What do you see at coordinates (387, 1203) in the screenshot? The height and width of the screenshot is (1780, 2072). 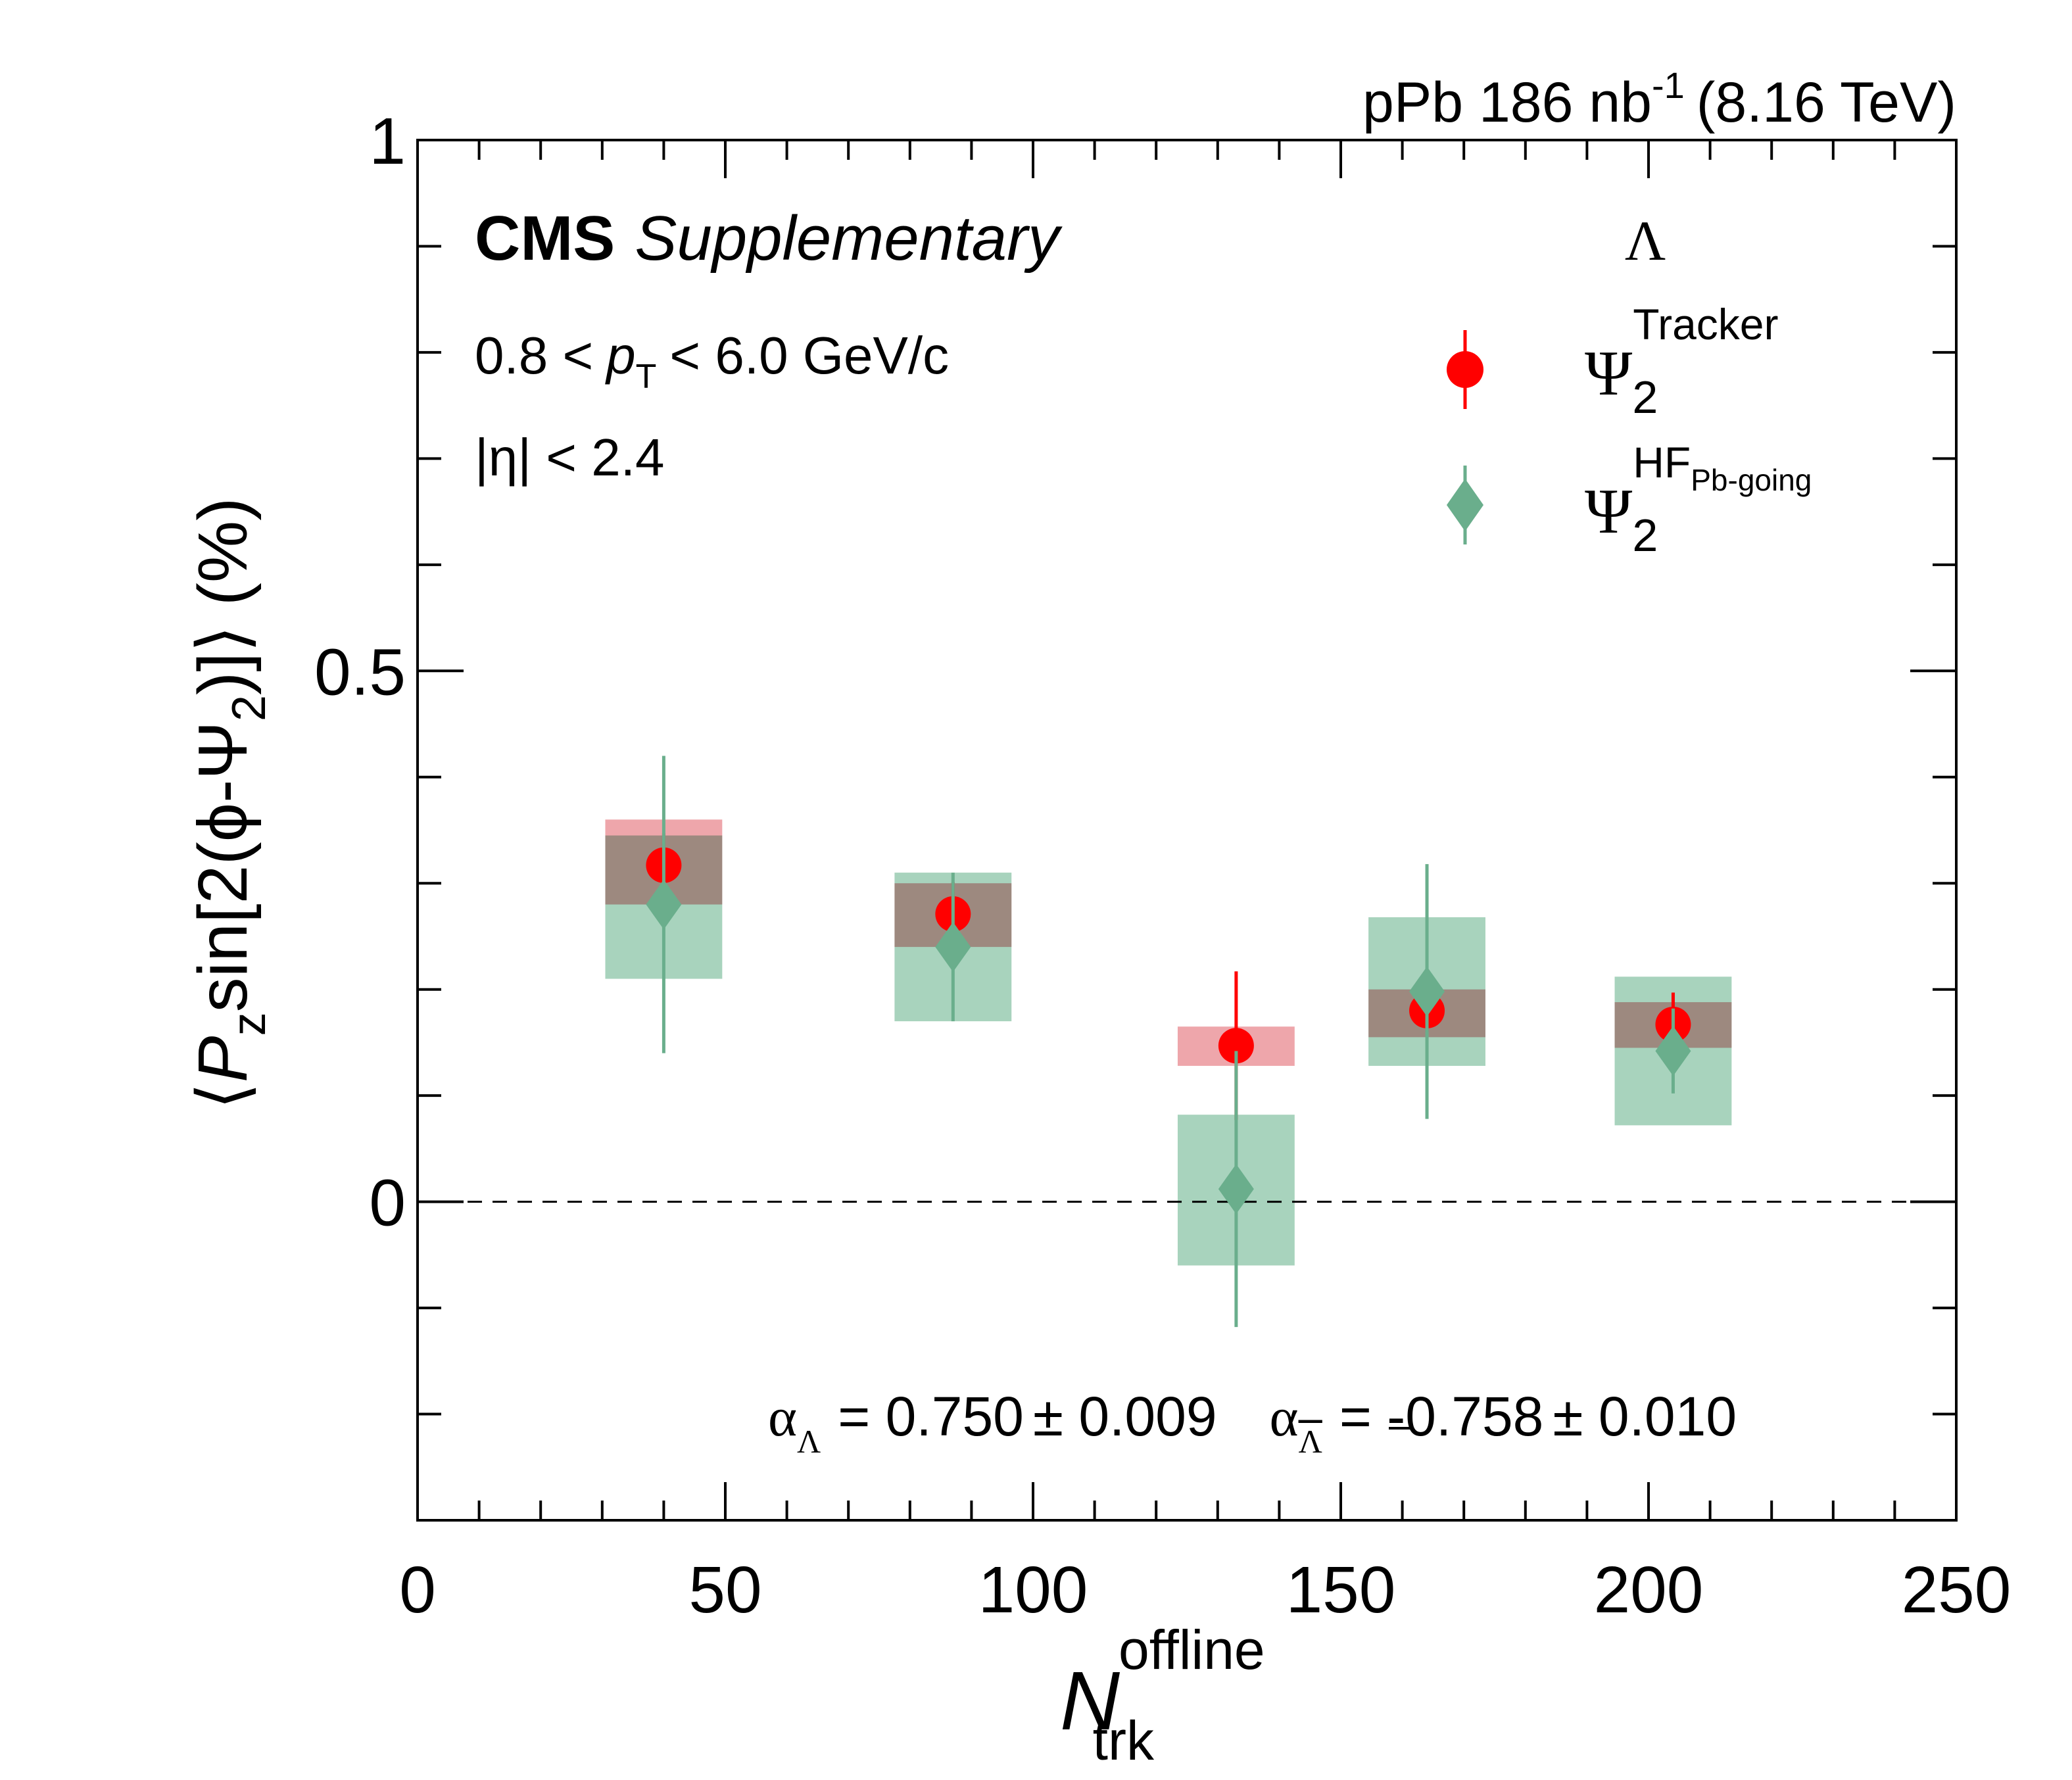 I see `y-tick-label-0: 0` at bounding box center [387, 1203].